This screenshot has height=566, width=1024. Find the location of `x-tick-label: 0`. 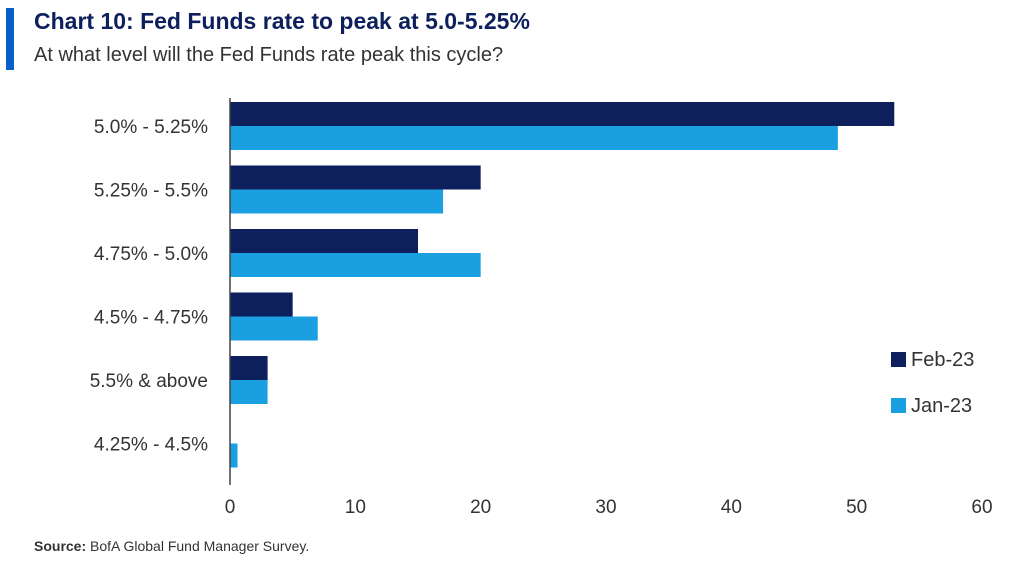

x-tick-label: 0 is located at coordinates (230, 507).